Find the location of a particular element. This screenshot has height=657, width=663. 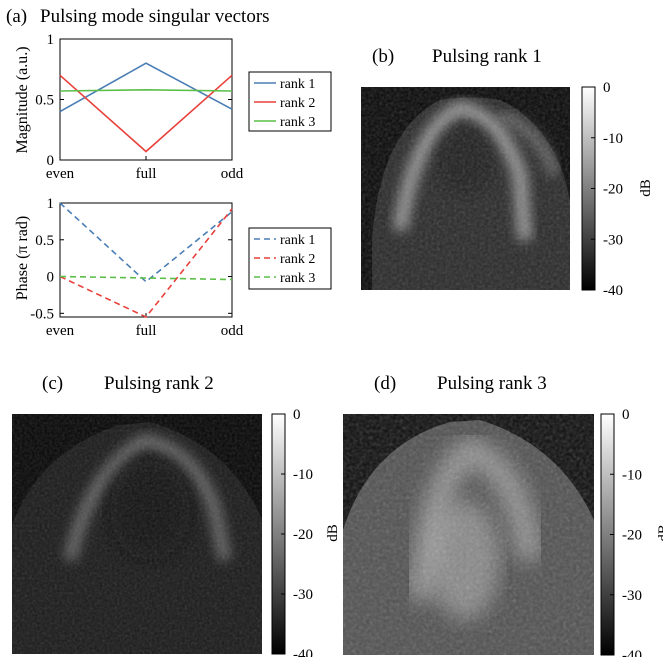

phase-legend-label-rank-2: rank 2 is located at coordinates (297, 259).